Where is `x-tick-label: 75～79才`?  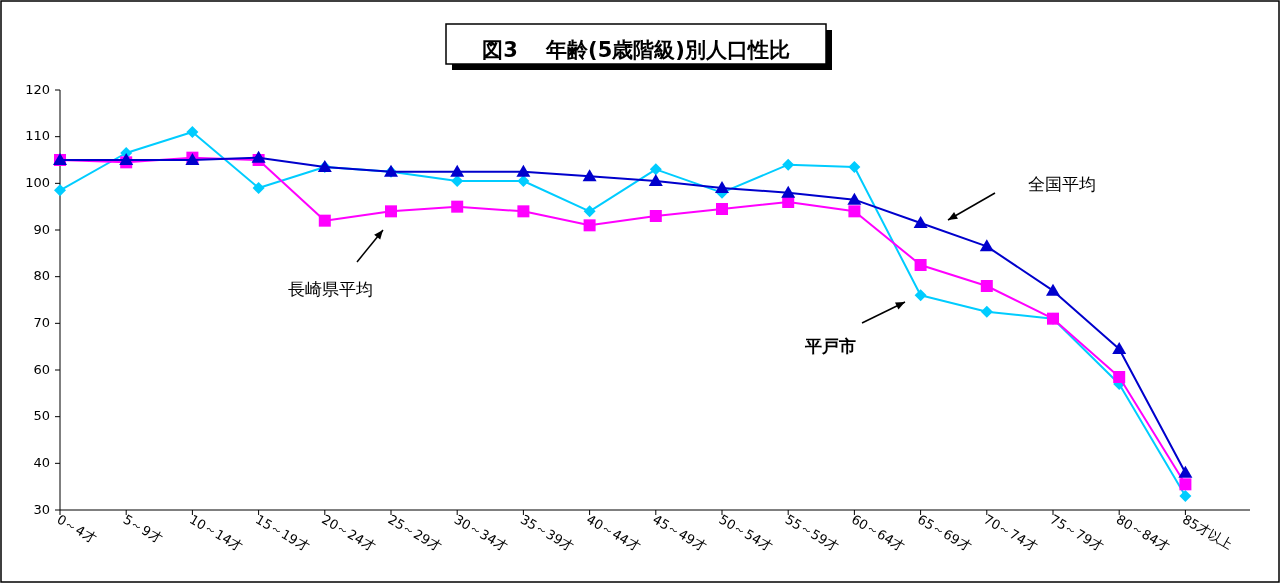
x-tick-label: 75～79才 is located at coordinates (1077, 533).